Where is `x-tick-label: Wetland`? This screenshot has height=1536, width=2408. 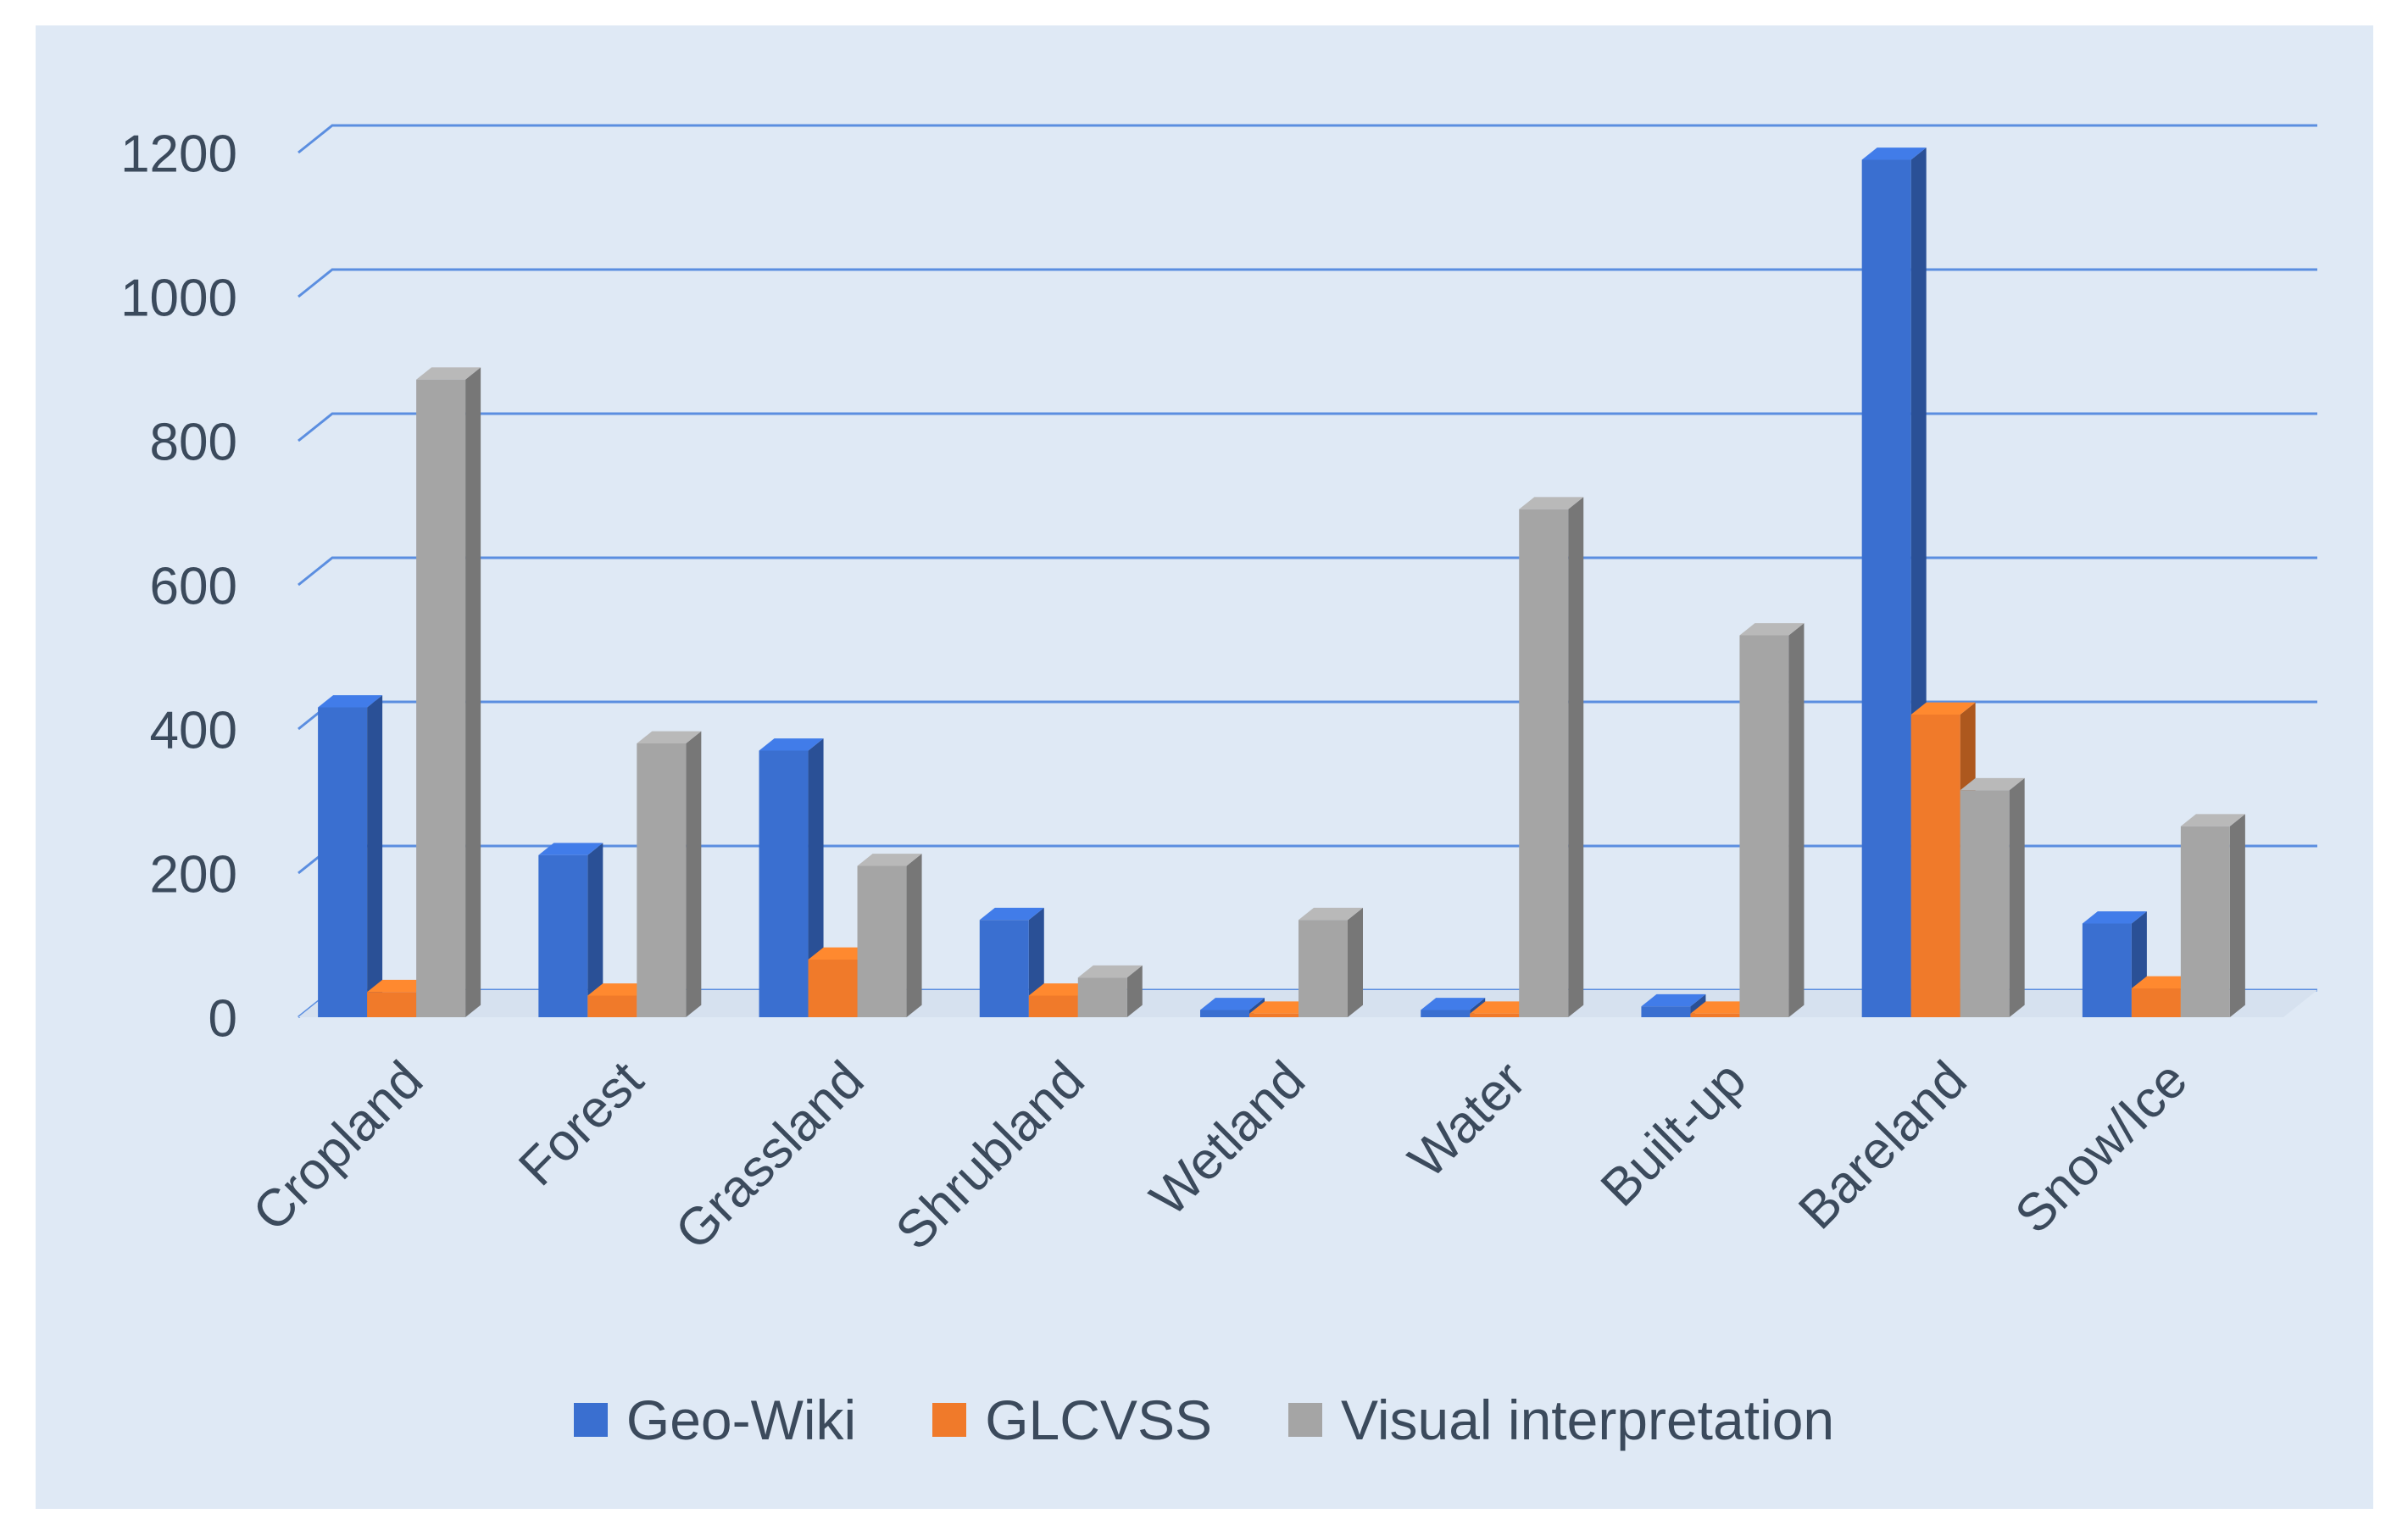 x-tick-label: Wetland is located at coordinates (1227, 1138).